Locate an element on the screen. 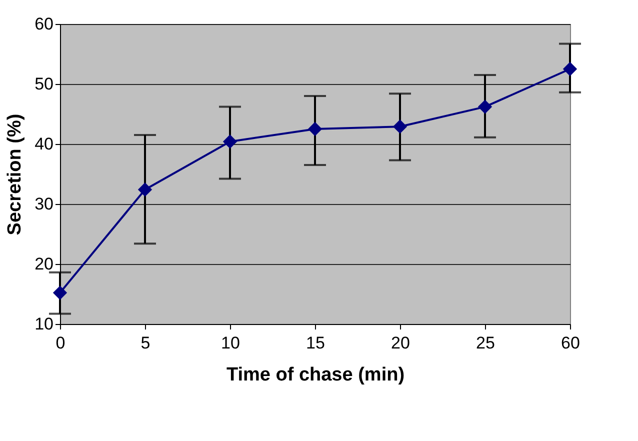 The image size is (638, 441). y-tick-label: 10 is located at coordinates (44, 324).